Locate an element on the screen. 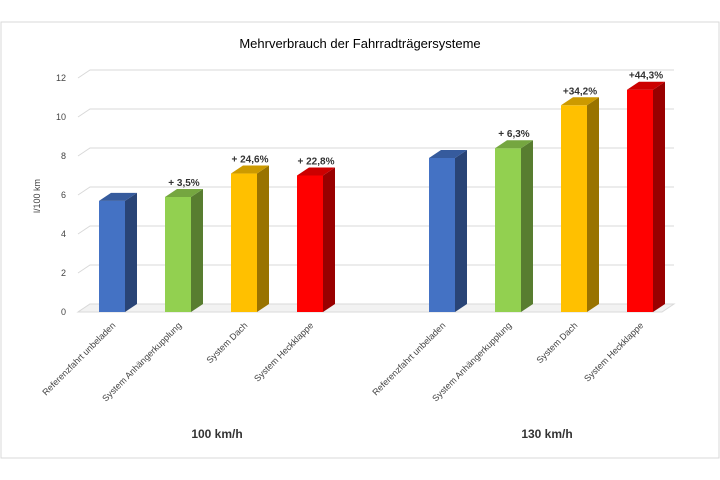 The height and width of the screenshot is (480, 720). y-tick-label: 10 is located at coordinates (61, 117).